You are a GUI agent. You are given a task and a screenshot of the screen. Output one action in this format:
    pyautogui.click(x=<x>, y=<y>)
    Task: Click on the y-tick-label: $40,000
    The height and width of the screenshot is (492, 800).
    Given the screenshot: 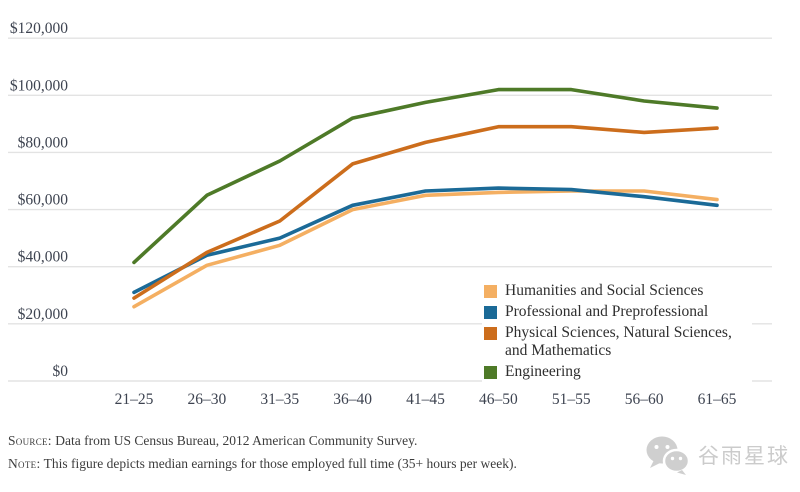 What is the action you would take?
    pyautogui.click(x=43, y=257)
    